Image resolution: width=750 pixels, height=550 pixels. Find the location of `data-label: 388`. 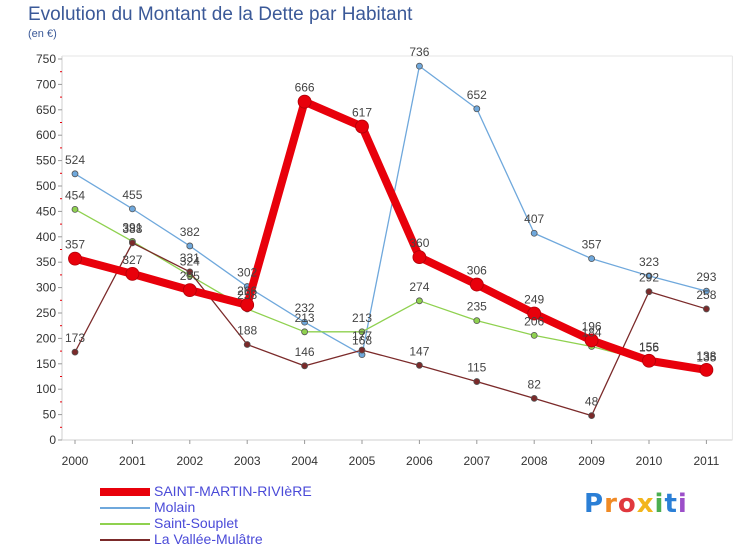

data-label: 388 is located at coordinates (132, 229).